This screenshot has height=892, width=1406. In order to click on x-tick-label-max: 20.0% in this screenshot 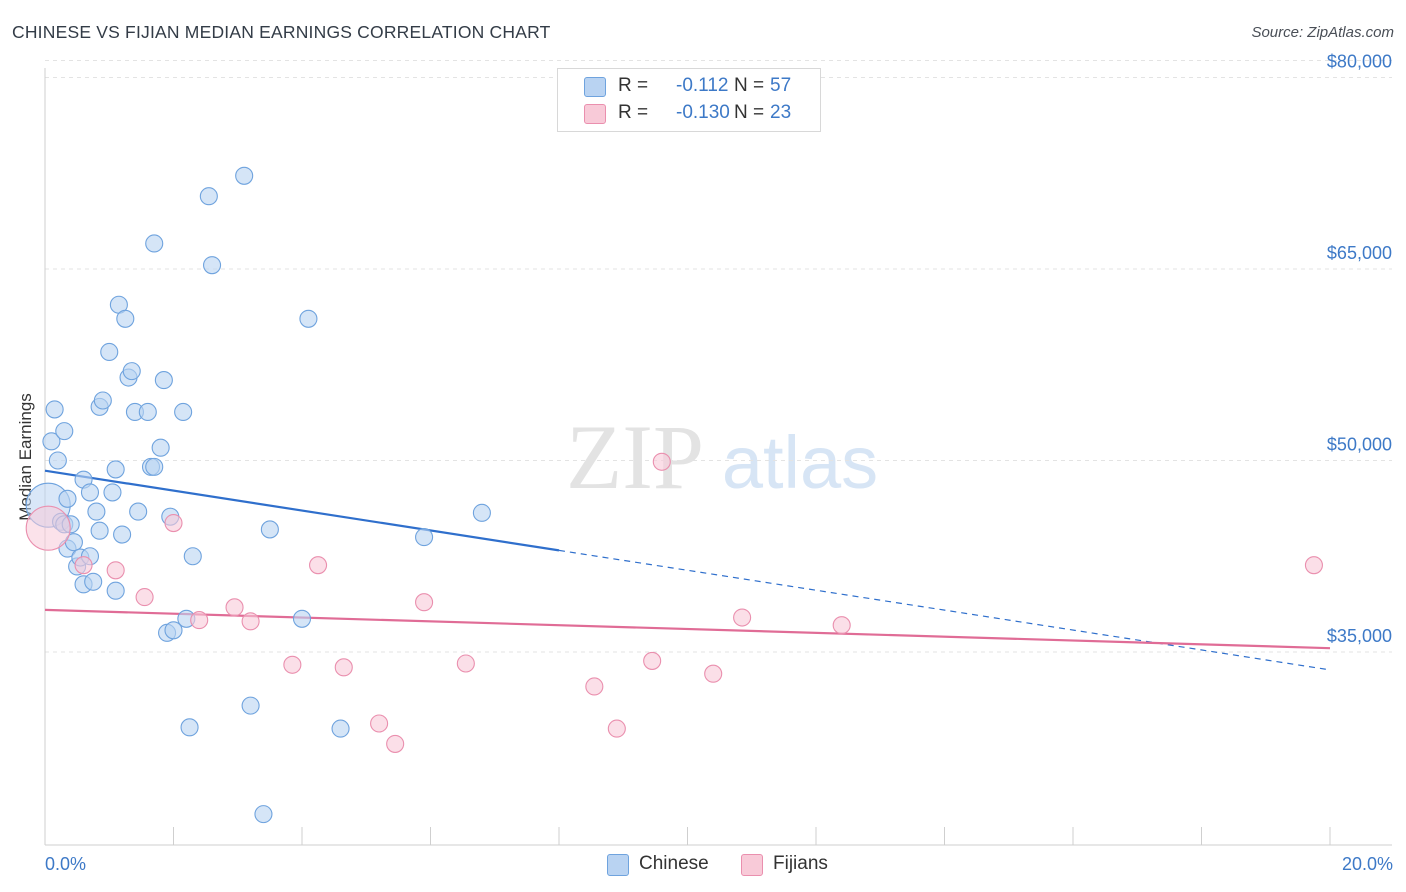, I will do `click(1367, 864)`.